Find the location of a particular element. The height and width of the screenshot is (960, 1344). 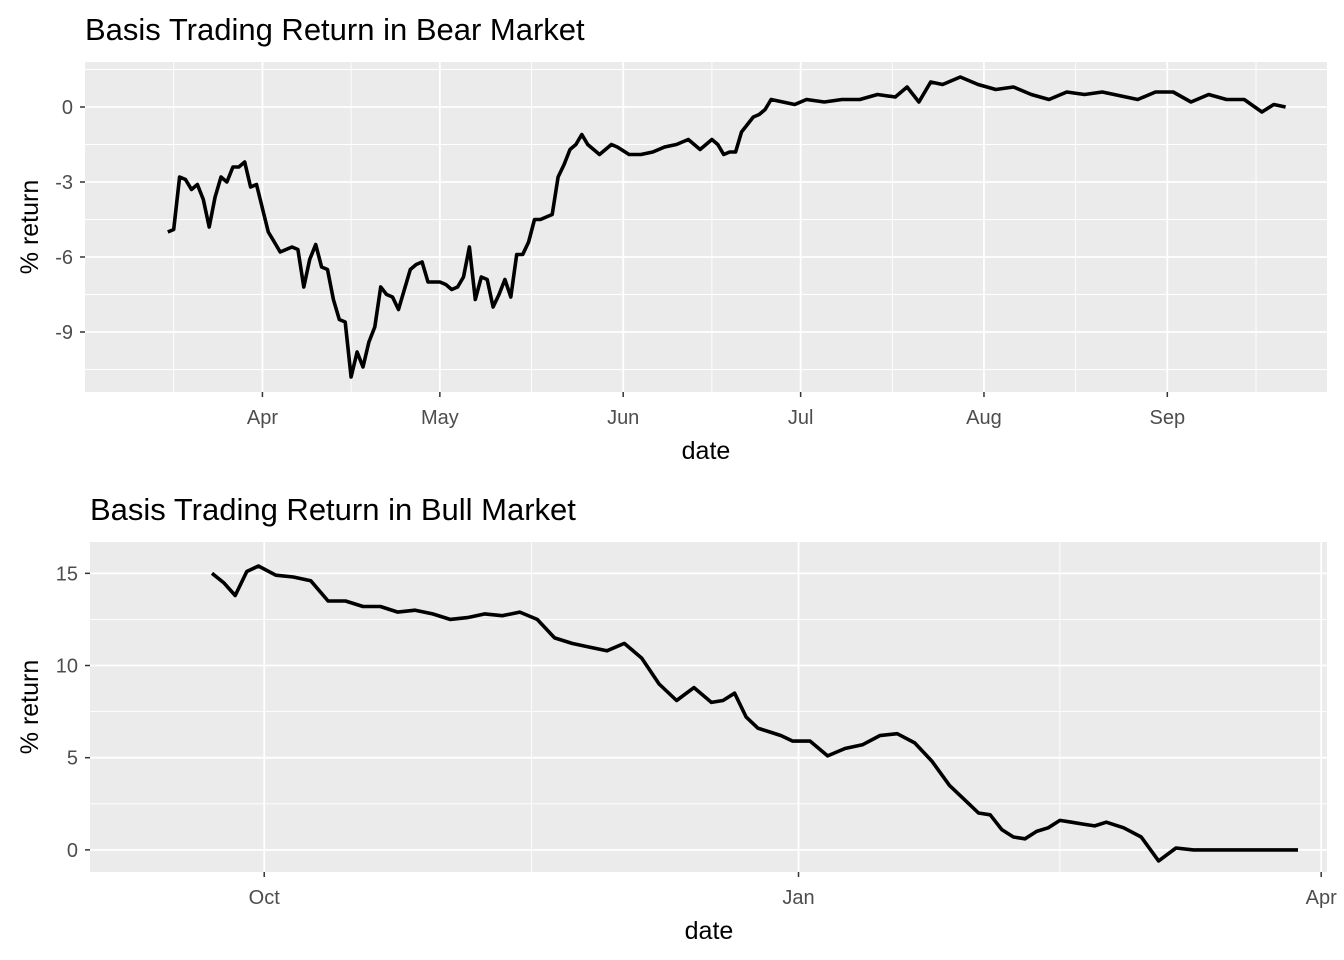

x-tick-label: Jul is located at coordinates (801, 418).